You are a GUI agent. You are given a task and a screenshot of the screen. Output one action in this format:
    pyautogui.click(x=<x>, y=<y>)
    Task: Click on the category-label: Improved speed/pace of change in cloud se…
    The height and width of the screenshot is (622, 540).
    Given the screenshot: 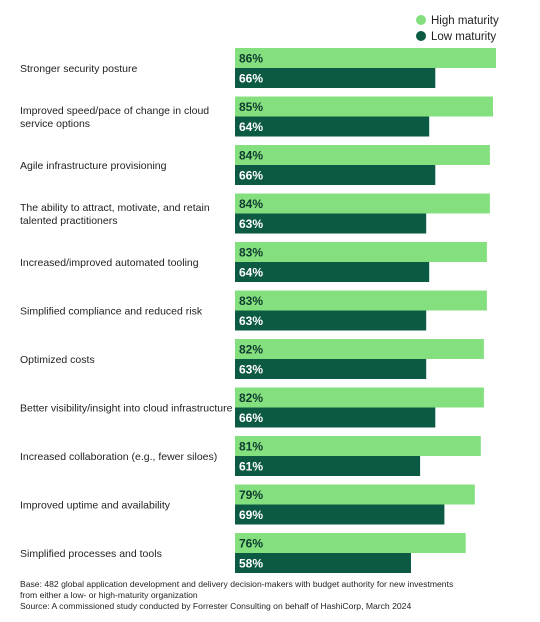 What is the action you would take?
    pyautogui.click(x=114, y=117)
    